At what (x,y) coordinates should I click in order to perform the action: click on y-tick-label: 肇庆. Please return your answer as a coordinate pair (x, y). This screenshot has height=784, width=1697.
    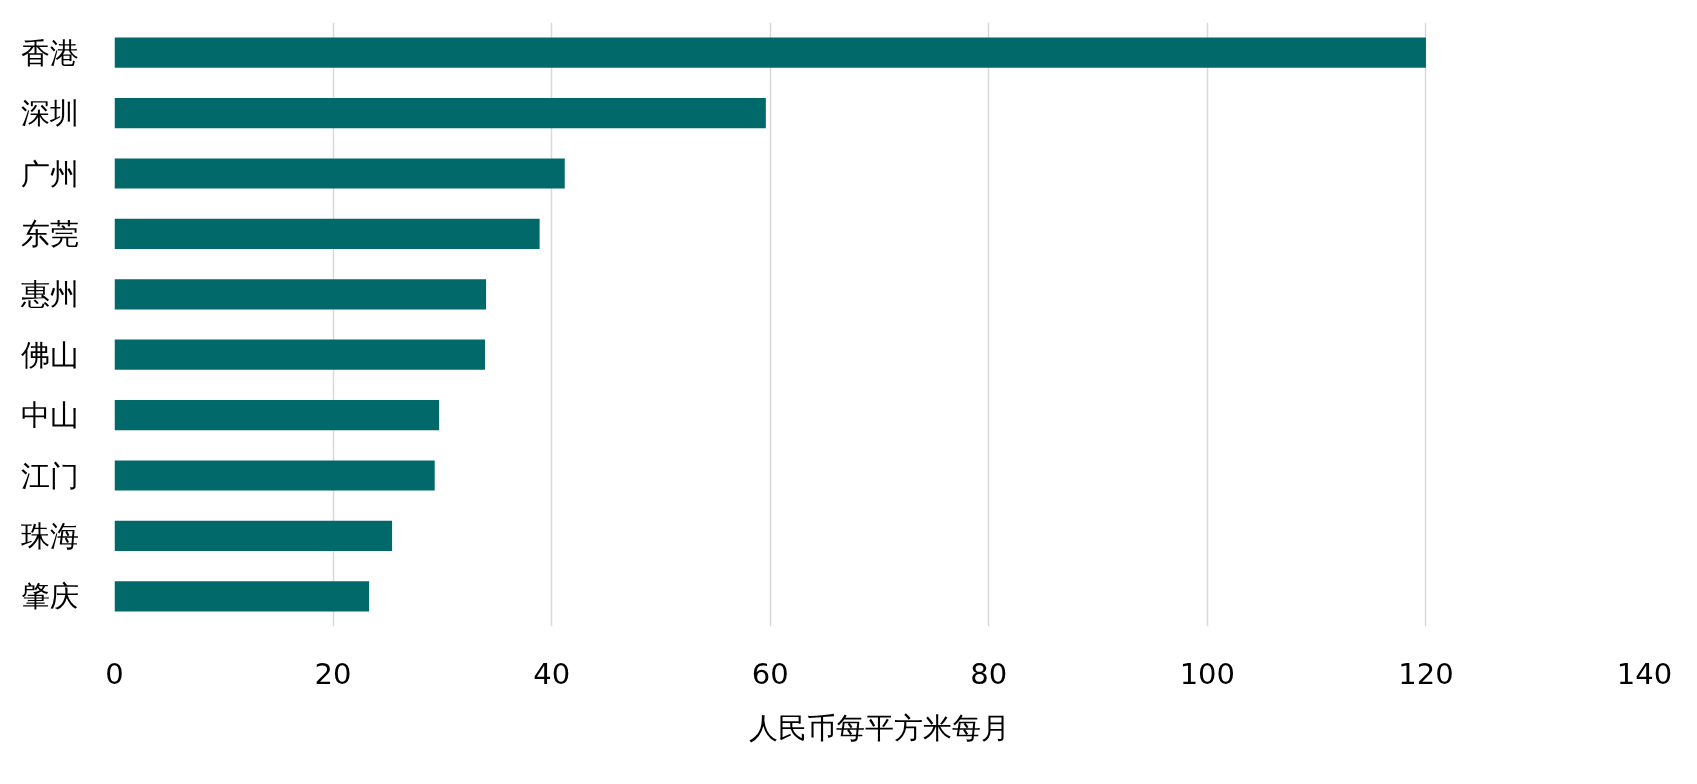
    Looking at the image, I should click on (49, 596).